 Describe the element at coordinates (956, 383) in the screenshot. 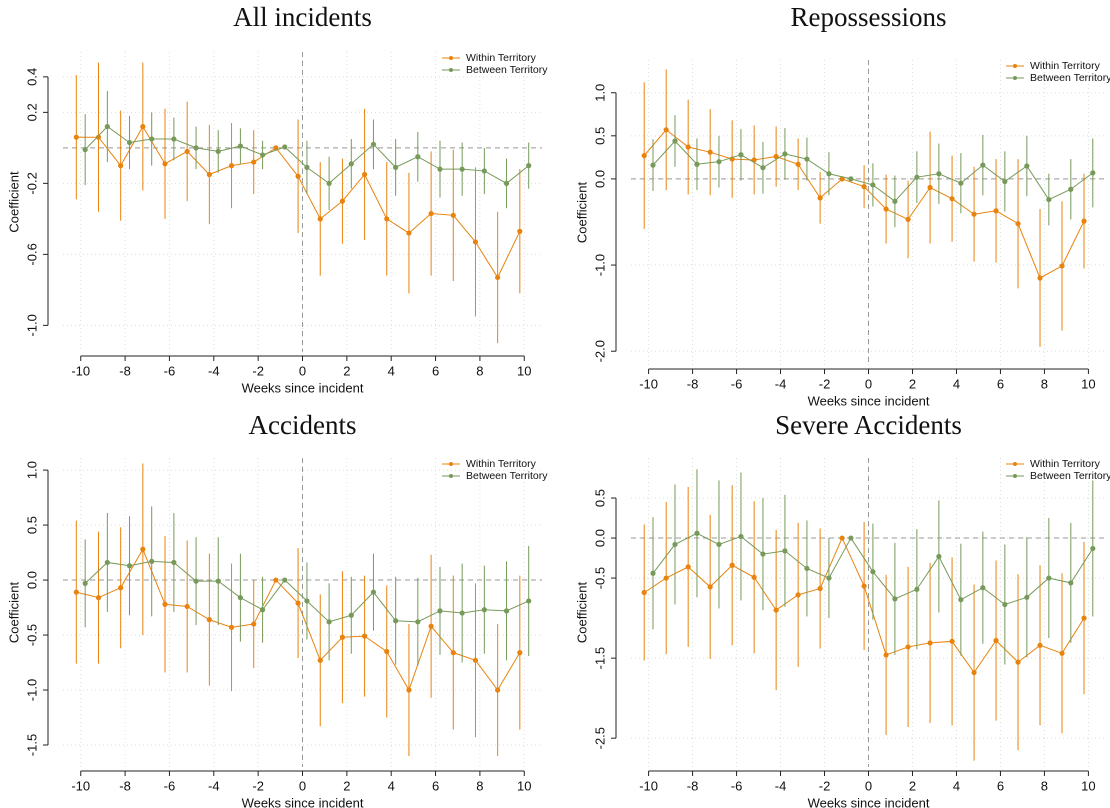

I see `x-tick-label: 4` at that location.